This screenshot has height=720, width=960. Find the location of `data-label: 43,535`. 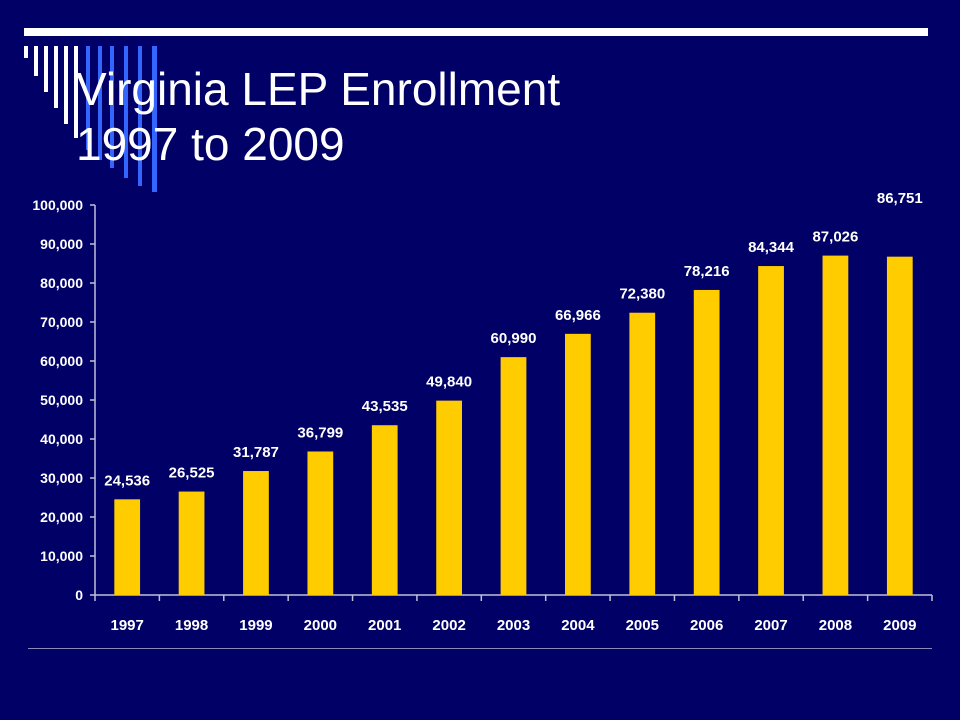

data-label: 43,535 is located at coordinates (385, 406).